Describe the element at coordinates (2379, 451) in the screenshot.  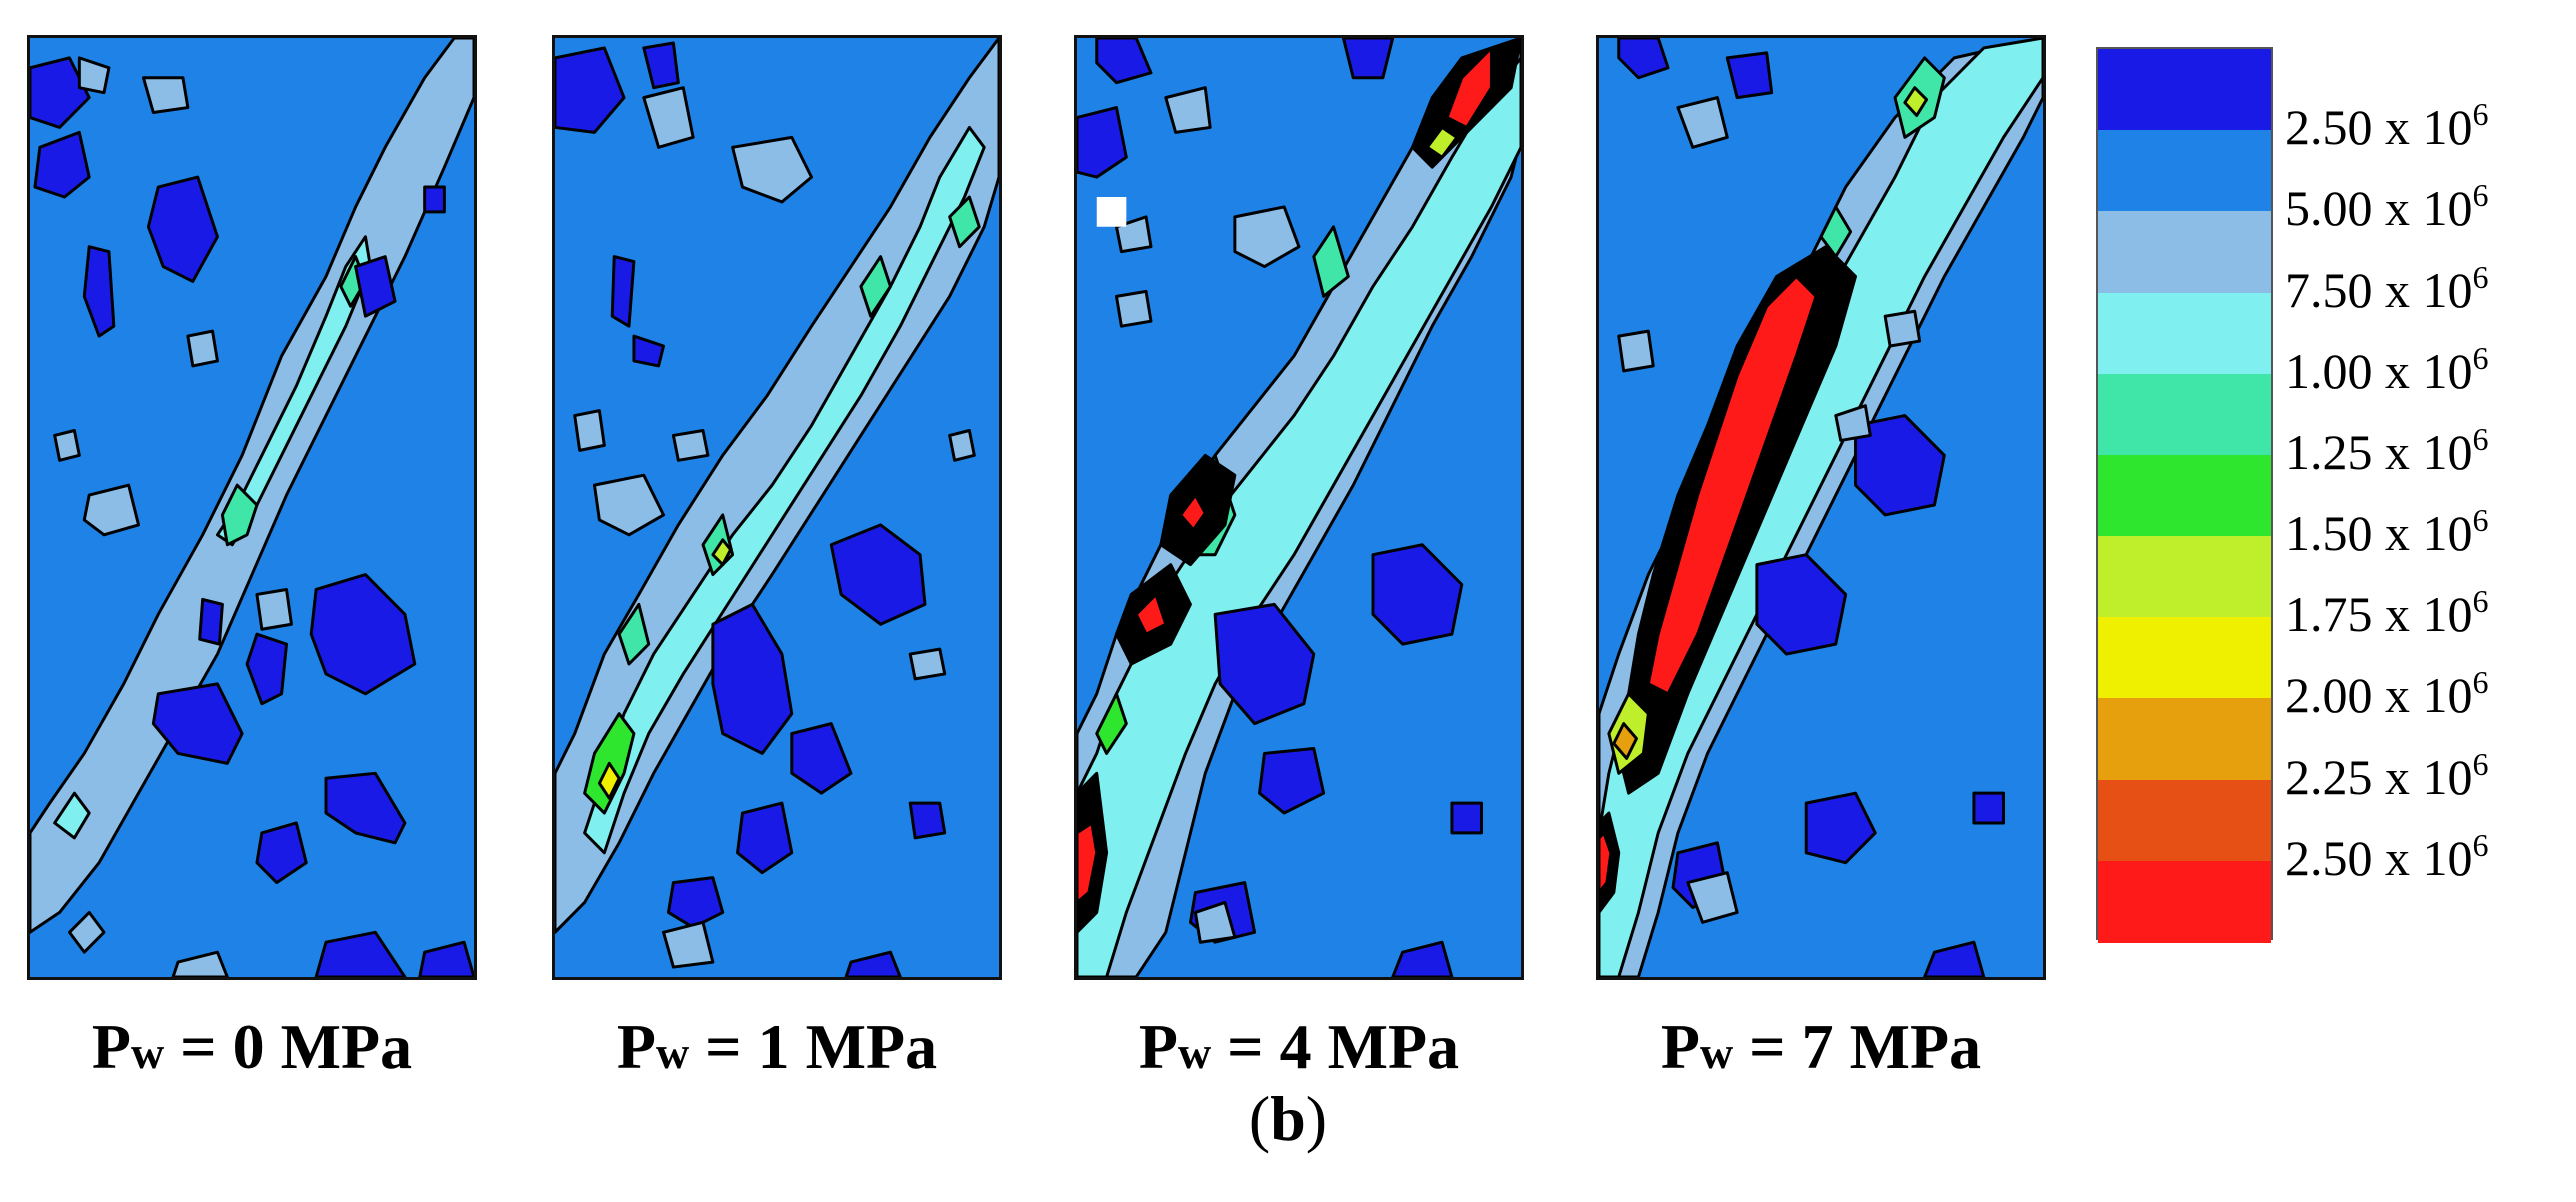
I see `legend-tick-base: 1.25 x 10` at that location.